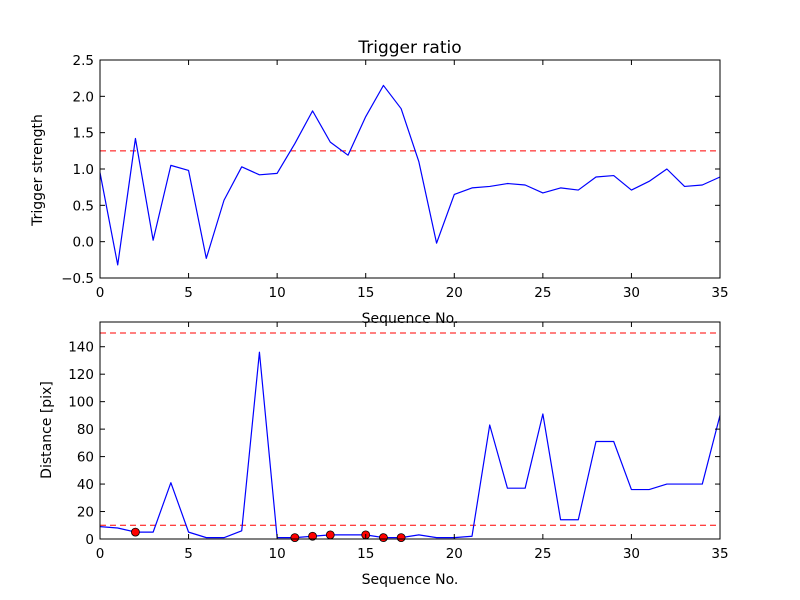 The height and width of the screenshot is (600, 800). I want to click on y-tick-label: 1.5, so click(83, 134).